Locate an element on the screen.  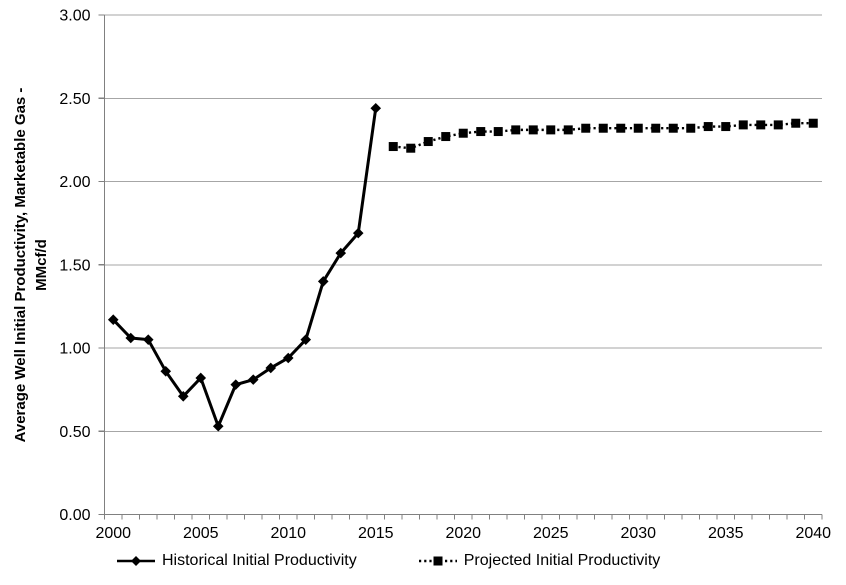
y-tick-label: 1.00 is located at coordinates (74, 349).